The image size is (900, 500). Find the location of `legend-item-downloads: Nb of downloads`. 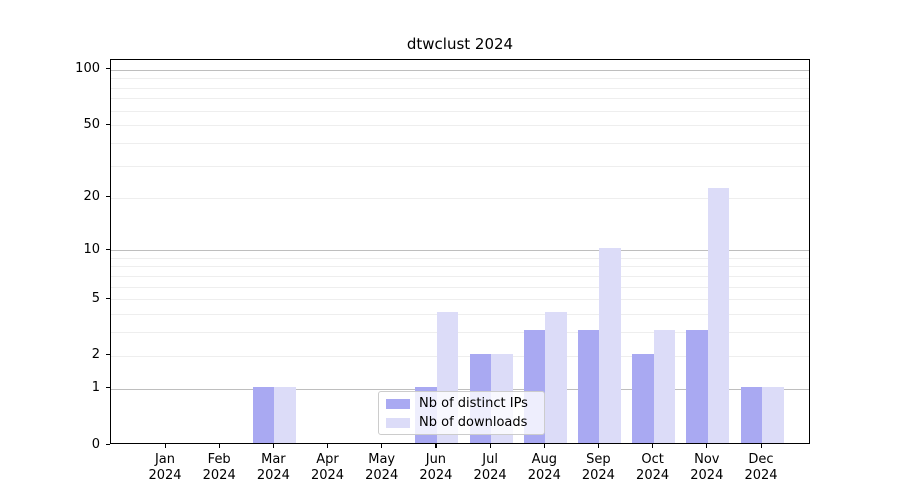

legend-item-downloads: Nb of downloads is located at coordinates (461, 422).